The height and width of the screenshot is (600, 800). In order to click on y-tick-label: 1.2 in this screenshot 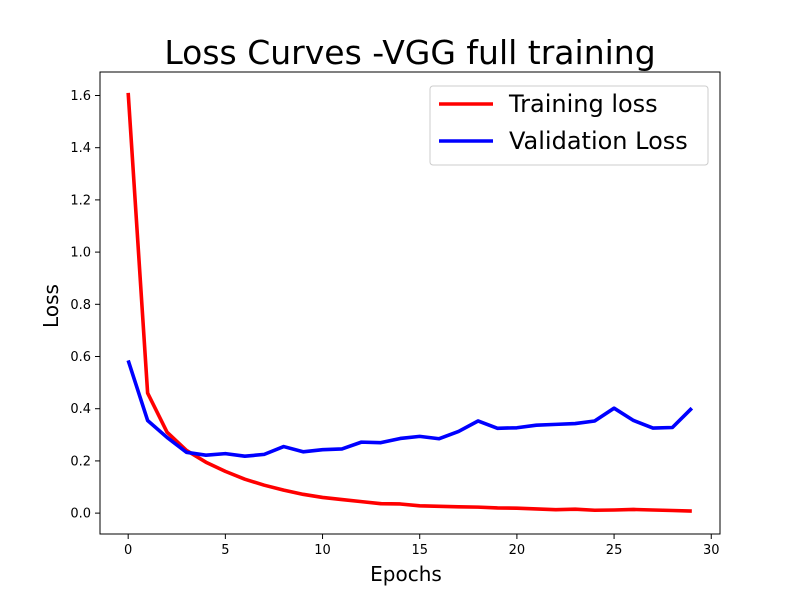, I will do `click(80, 200)`.